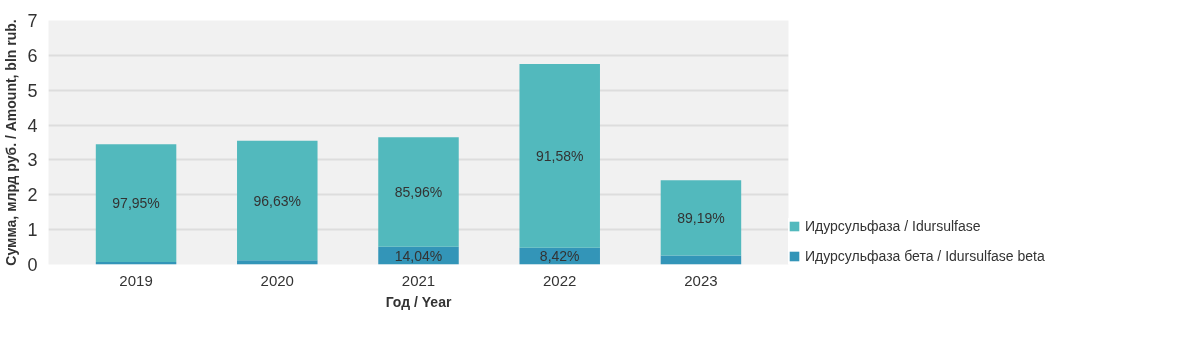 This screenshot has width=1200, height=348. Describe the element at coordinates (32, 90) in the screenshot. I see `y-tick-label: 5` at that location.